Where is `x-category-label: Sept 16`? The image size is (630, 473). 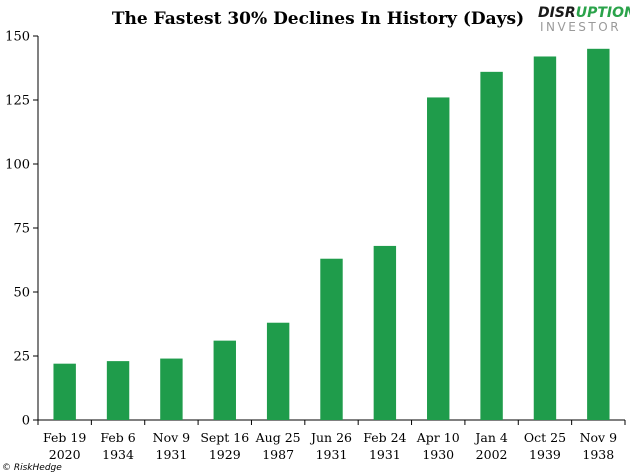 x-category-label: Sept 16 is located at coordinates (224, 437).